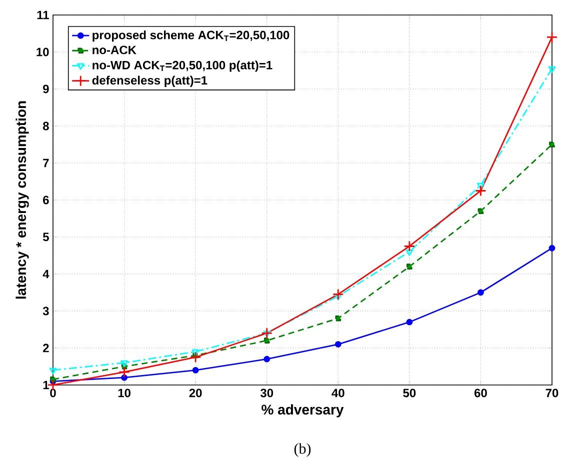 The image size is (561, 462). Describe the element at coordinates (46, 274) in the screenshot. I see `y-tick-label: 4` at that location.